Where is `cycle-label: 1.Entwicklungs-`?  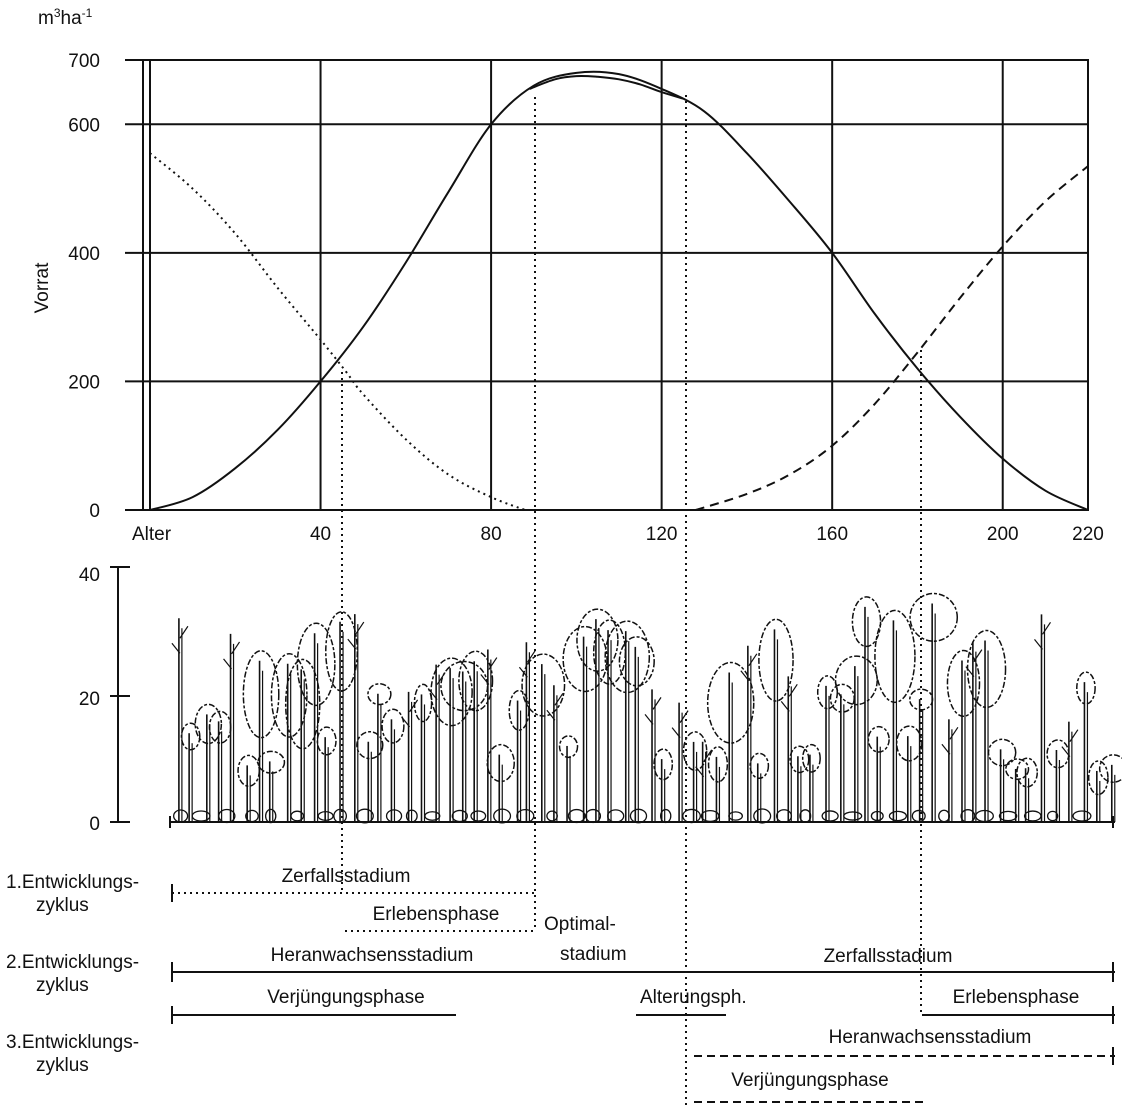
cycle-label: 1.Entwicklungs- is located at coordinates (72, 882).